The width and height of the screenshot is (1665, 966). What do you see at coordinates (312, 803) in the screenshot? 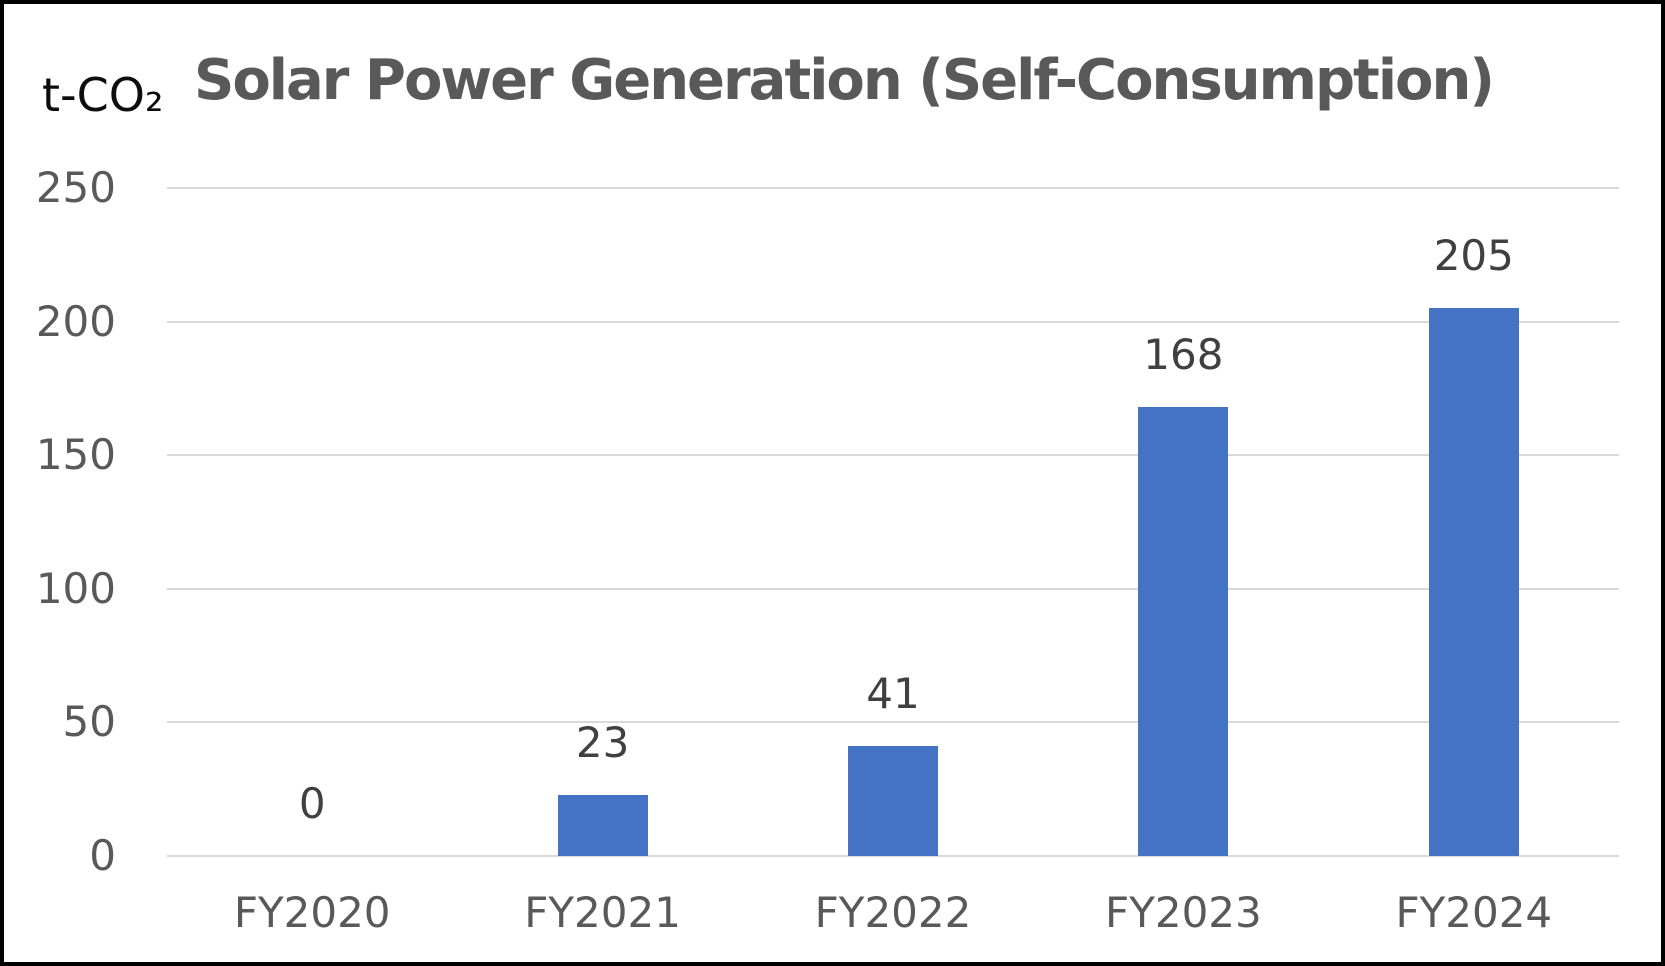
I see `data-label-fy2020: 0` at bounding box center [312, 803].